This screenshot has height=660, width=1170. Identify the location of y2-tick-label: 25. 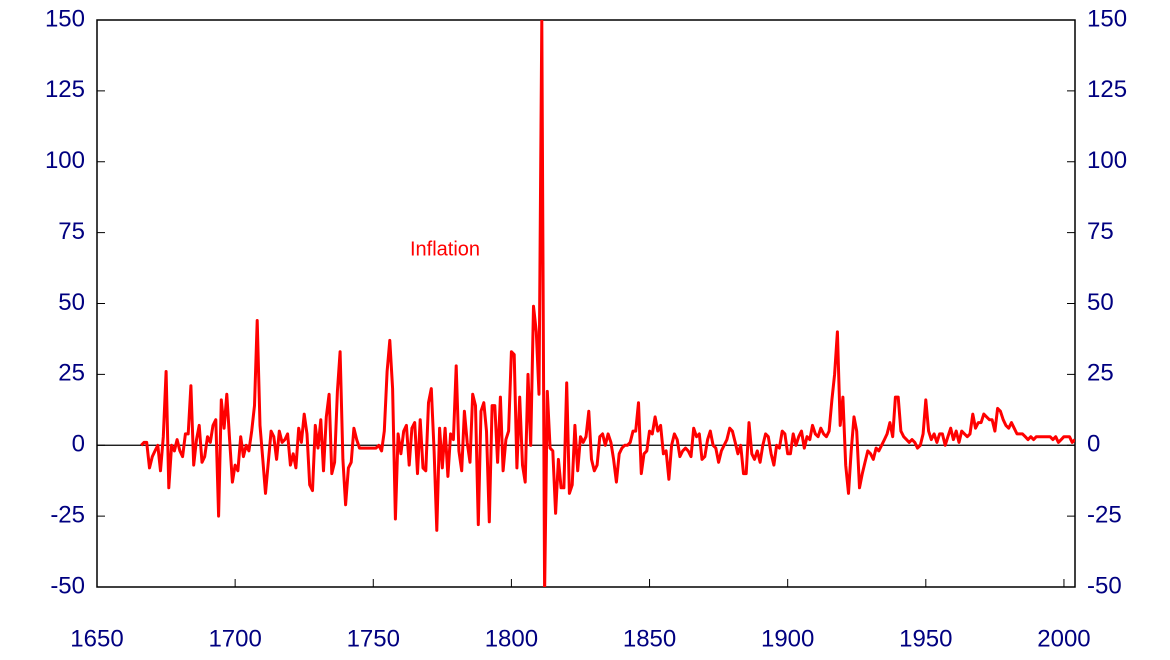
(1100, 373).